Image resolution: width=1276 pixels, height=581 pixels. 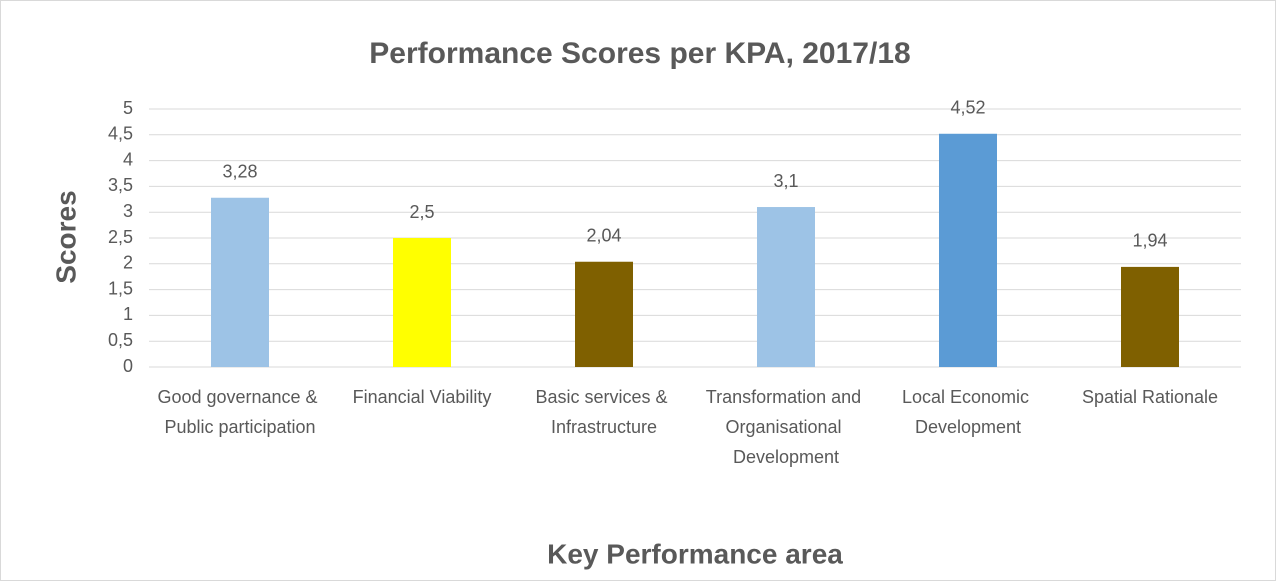 I want to click on data-label: 1,94, so click(x=1149, y=241).